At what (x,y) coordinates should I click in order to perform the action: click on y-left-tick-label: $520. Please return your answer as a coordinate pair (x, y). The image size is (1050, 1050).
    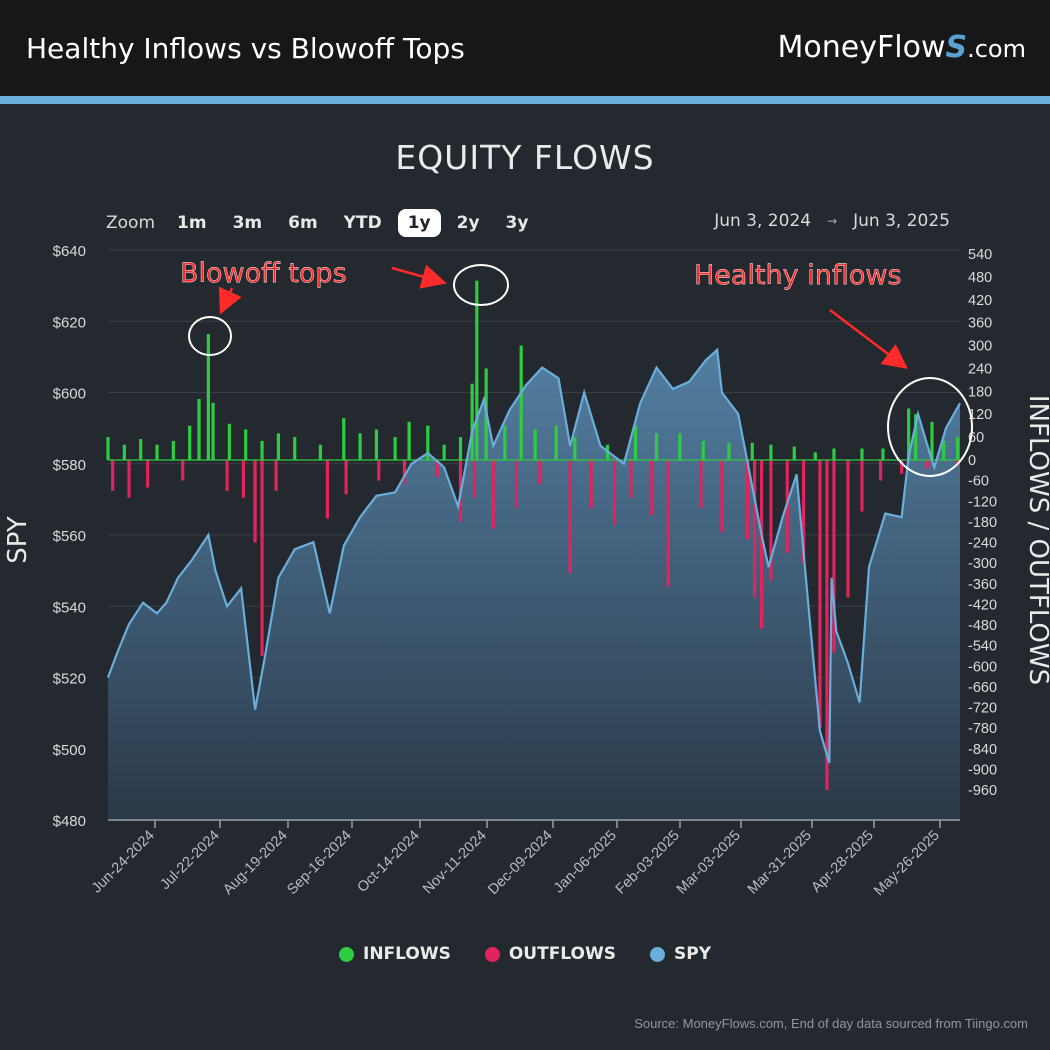
    Looking at the image, I should click on (69, 679).